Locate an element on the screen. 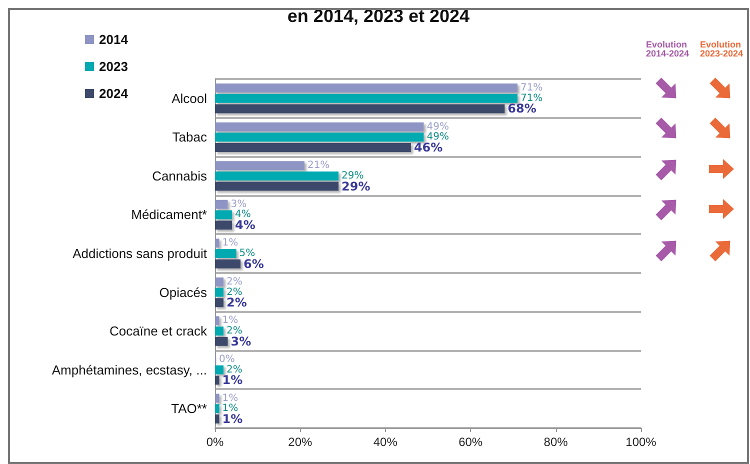 This screenshot has height=464, width=750. data-label: 46% is located at coordinates (428, 147).